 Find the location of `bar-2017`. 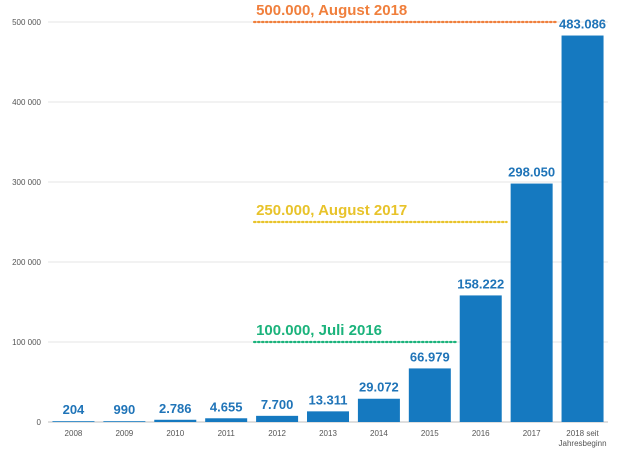

bar-2017 is located at coordinates (531, 302).